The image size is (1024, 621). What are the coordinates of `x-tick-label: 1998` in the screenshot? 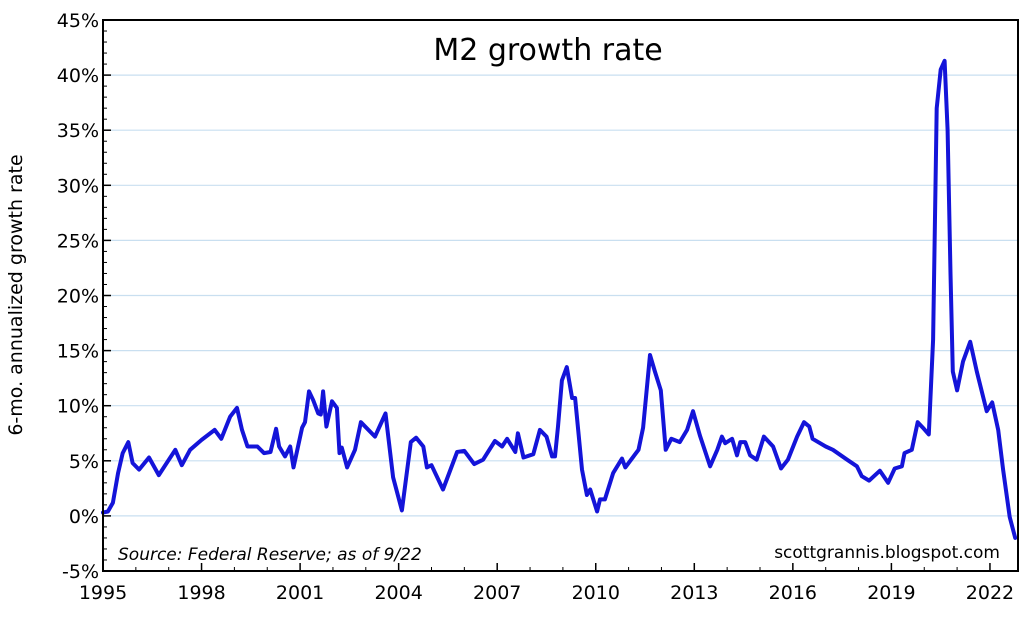 It's located at (201, 593).